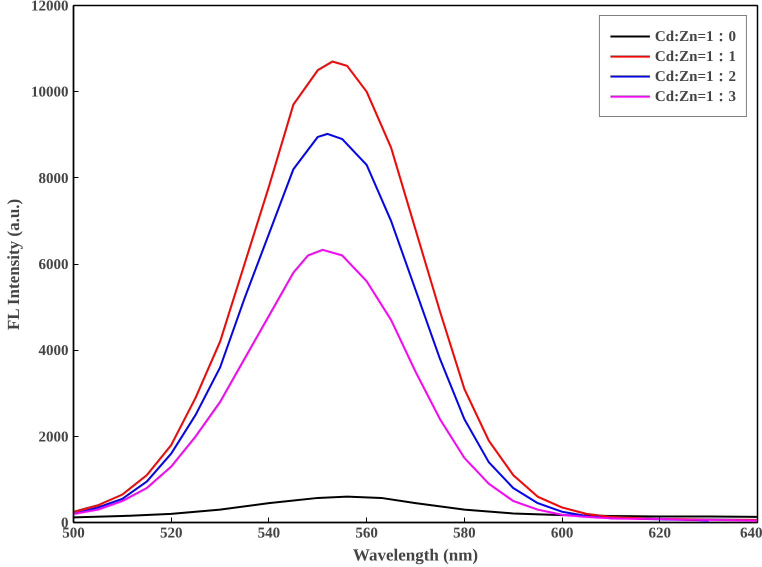 The height and width of the screenshot is (567, 762). What do you see at coordinates (415, 555) in the screenshot?
I see `x-axis-title: Wavelength (nm)` at bounding box center [415, 555].